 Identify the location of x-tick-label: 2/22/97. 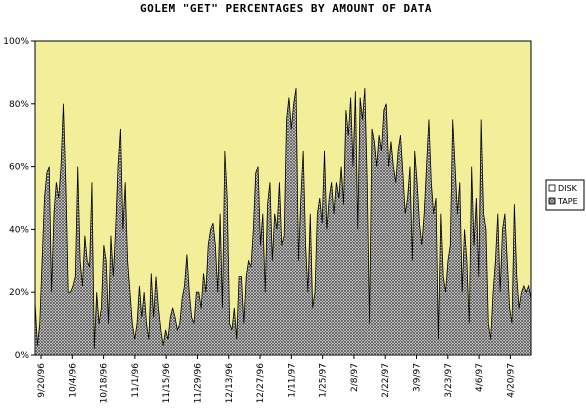
(386, 380).